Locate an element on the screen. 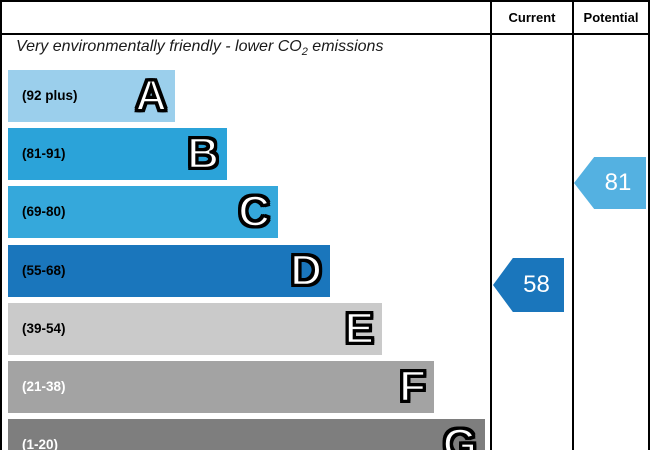 The width and height of the screenshot is (650, 450). band-letter: D is located at coordinates (306, 271).